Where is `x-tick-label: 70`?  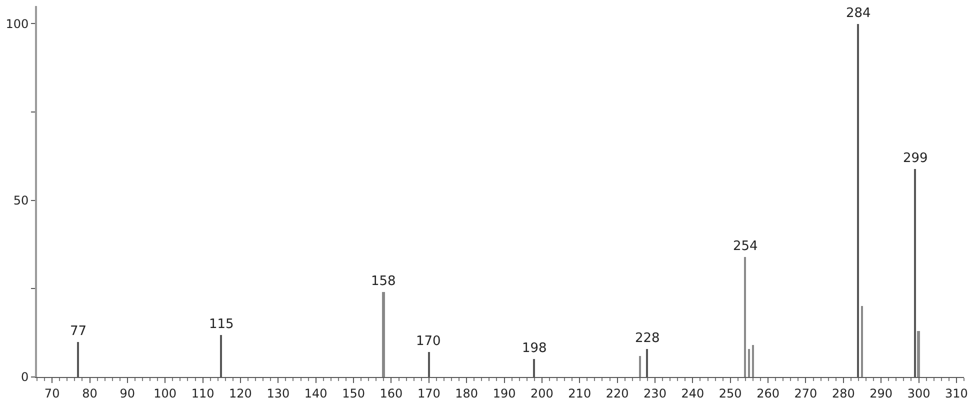
x-tick-label: 70 is located at coordinates (52, 393).